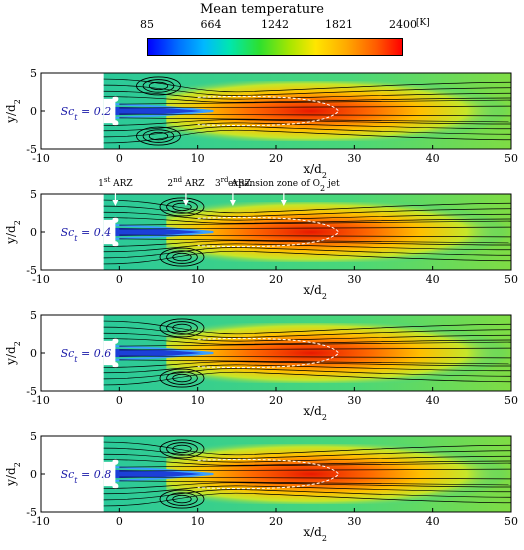 This screenshot has width=524, height=550. I want to click on schmidt-number-label: Sct = 0.8, so click(86, 476).